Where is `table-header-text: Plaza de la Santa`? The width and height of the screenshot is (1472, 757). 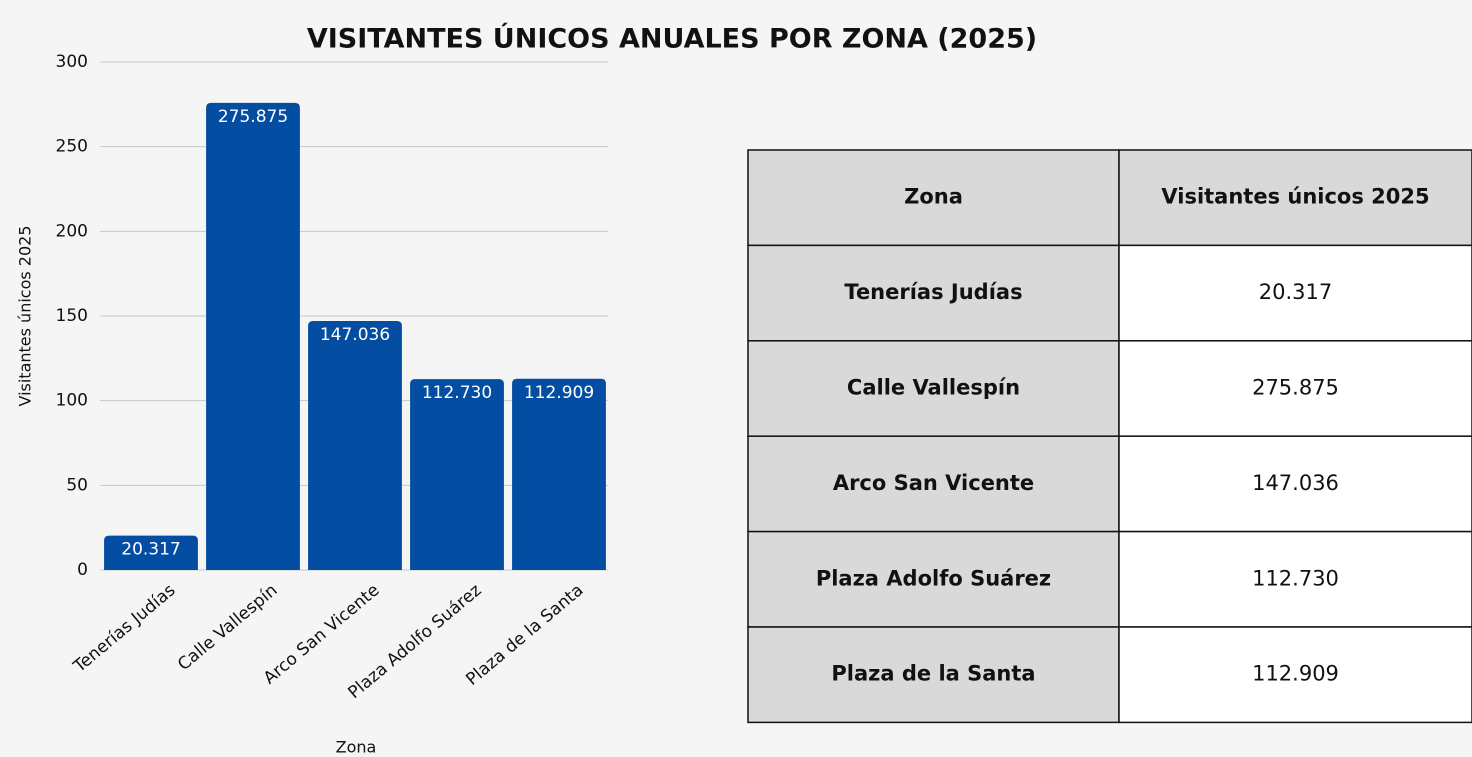 table-header-text: Plaza de la Santa is located at coordinates (933, 674).